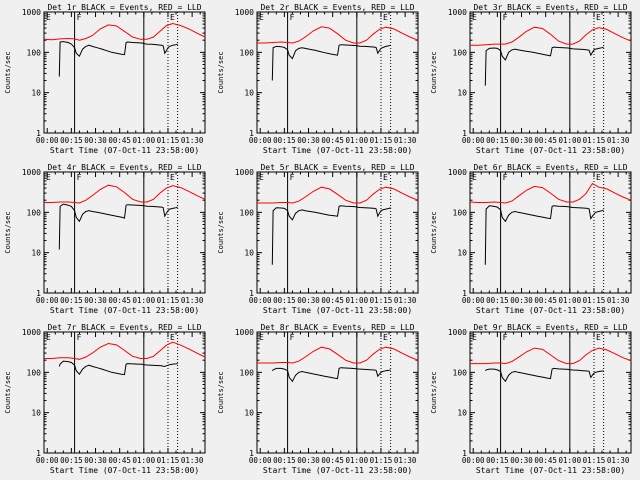  What do you see at coordinates (550, 7) in the screenshot?
I see `panel-title: Det 3r BLACK = Events, RED = LLD` at bounding box center [550, 7].